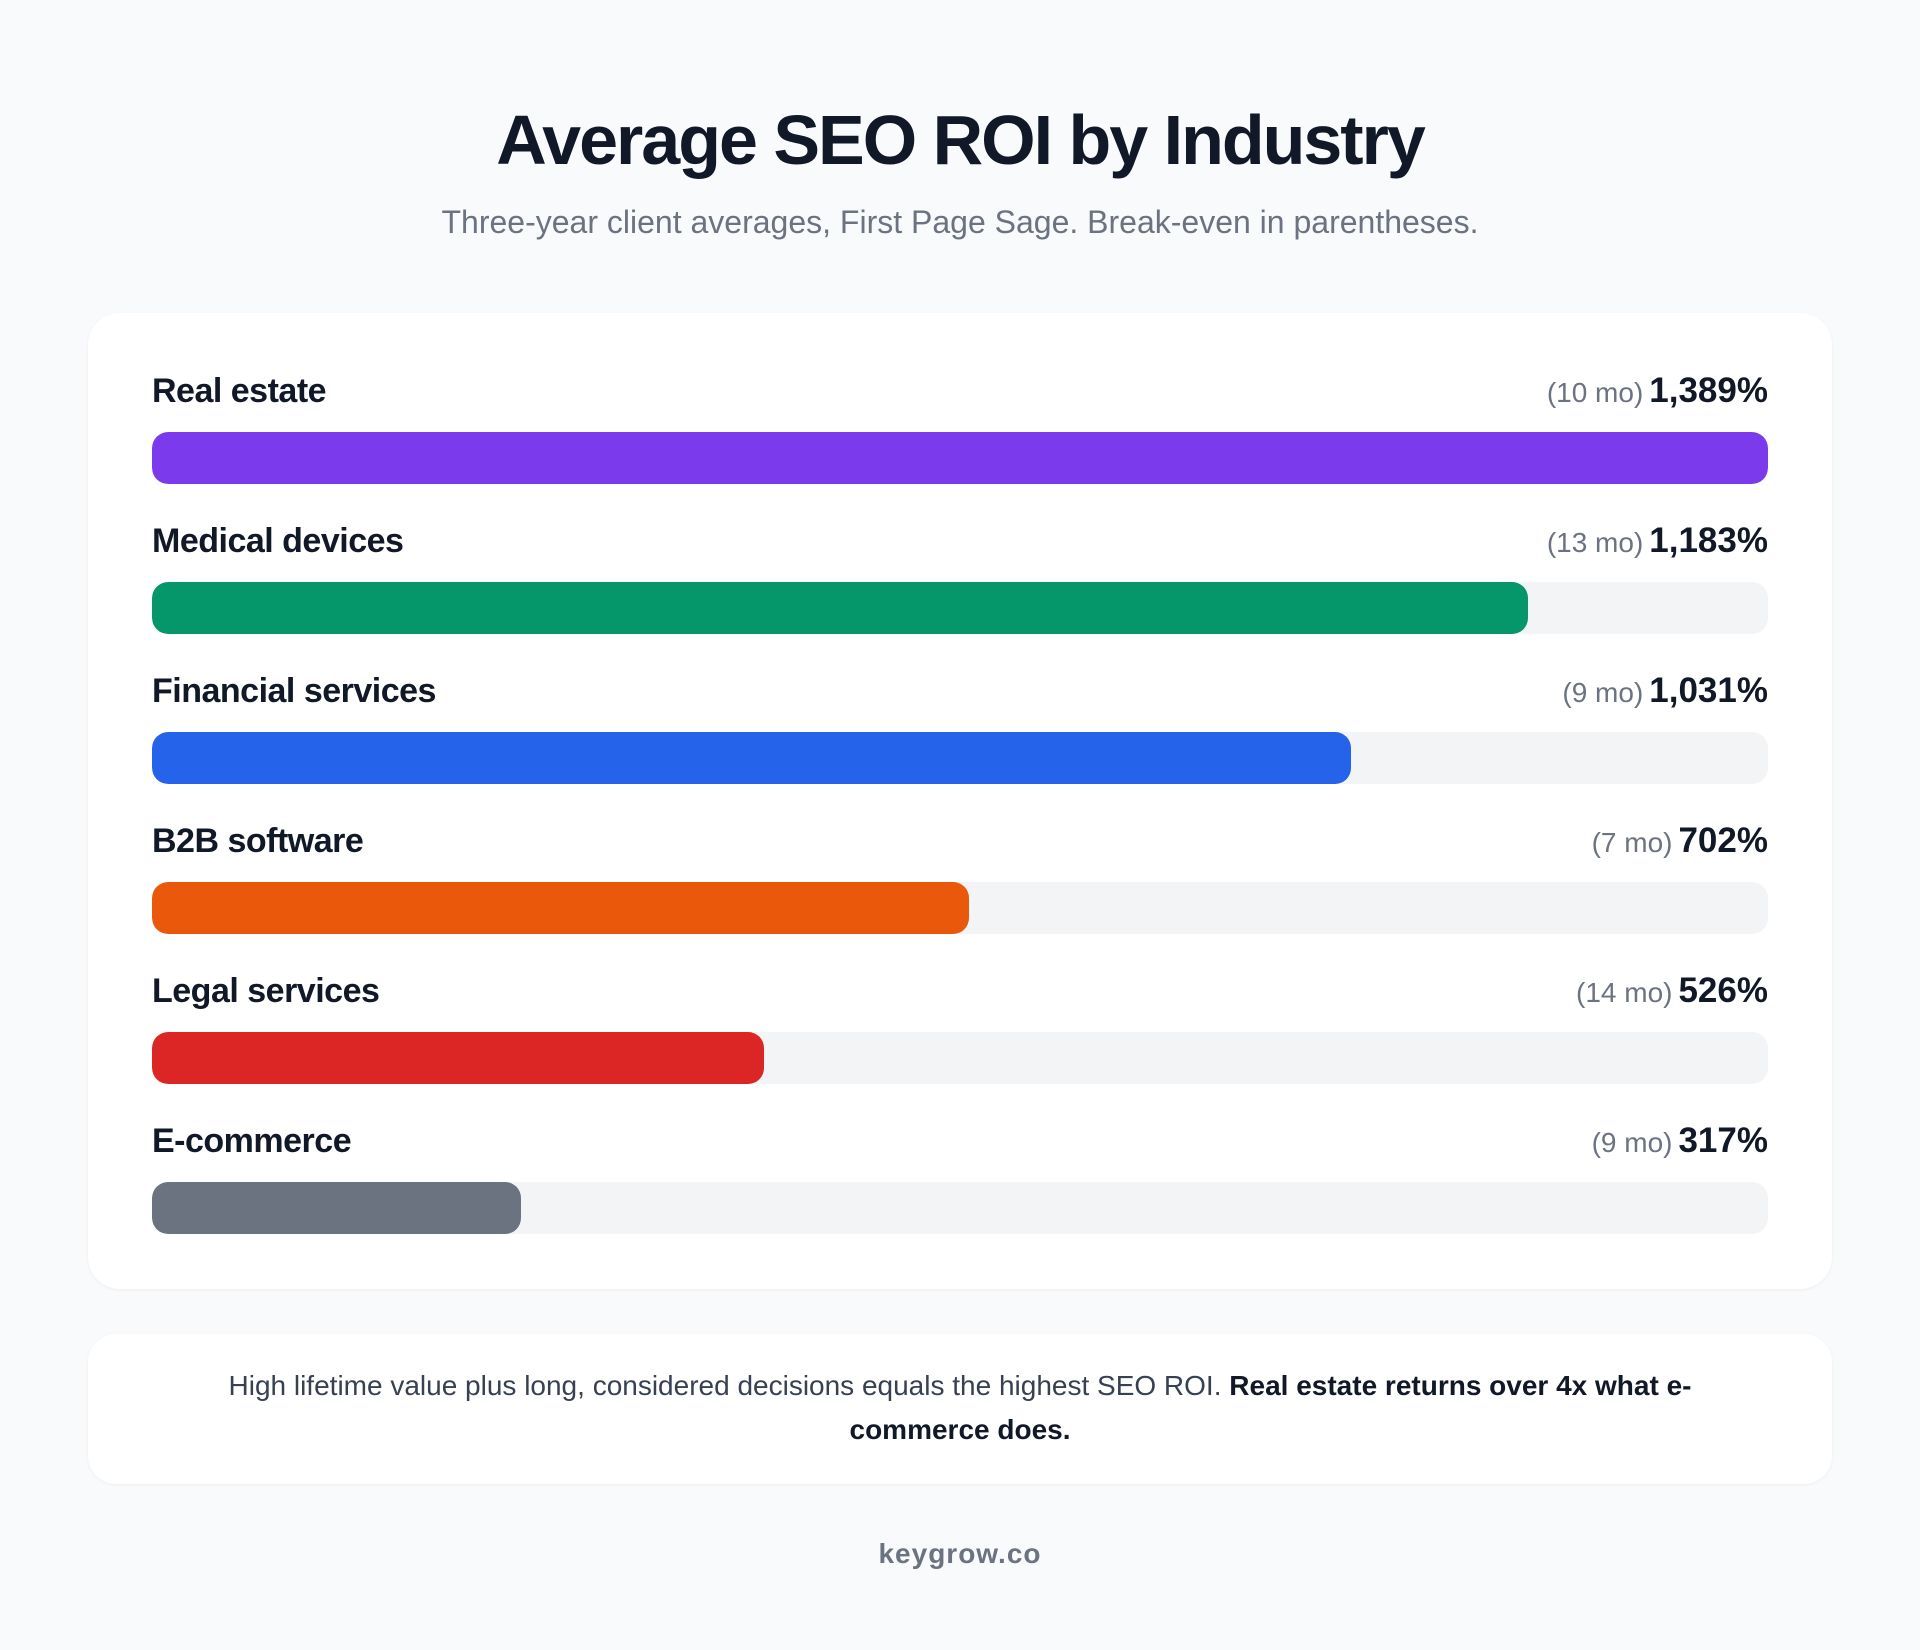 Image resolution: width=1920 pixels, height=1650 pixels. I want to click on break-even-label: (14 mo), so click(1624, 992).